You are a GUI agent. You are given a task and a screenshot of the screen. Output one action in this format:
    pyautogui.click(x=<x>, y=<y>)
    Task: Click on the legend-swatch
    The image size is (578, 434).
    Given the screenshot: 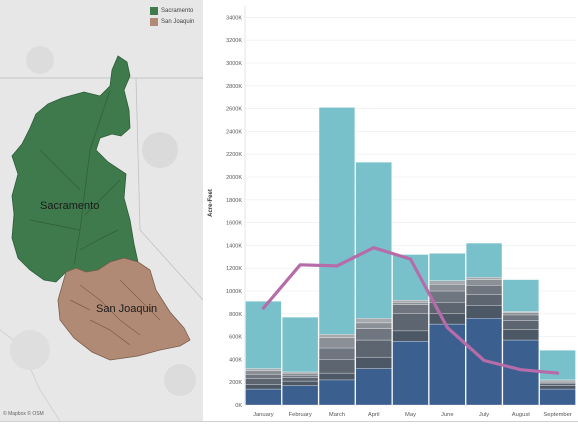 What is the action you would take?
    pyautogui.click(x=154, y=11)
    